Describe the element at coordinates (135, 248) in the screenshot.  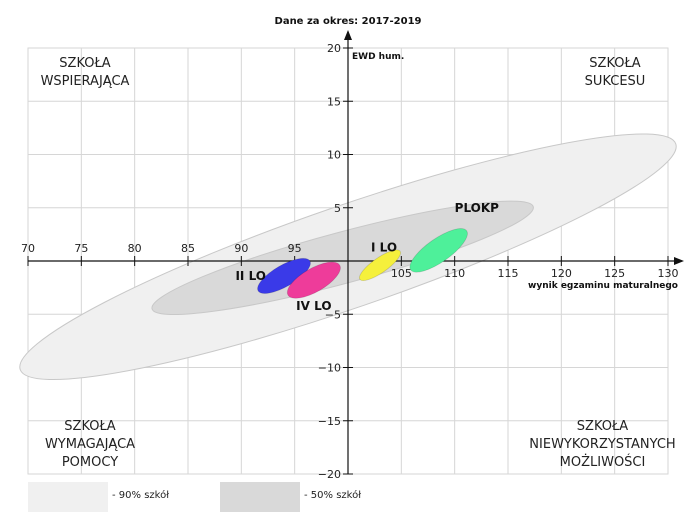
I see `x-tick-label-80: 80` at that location.